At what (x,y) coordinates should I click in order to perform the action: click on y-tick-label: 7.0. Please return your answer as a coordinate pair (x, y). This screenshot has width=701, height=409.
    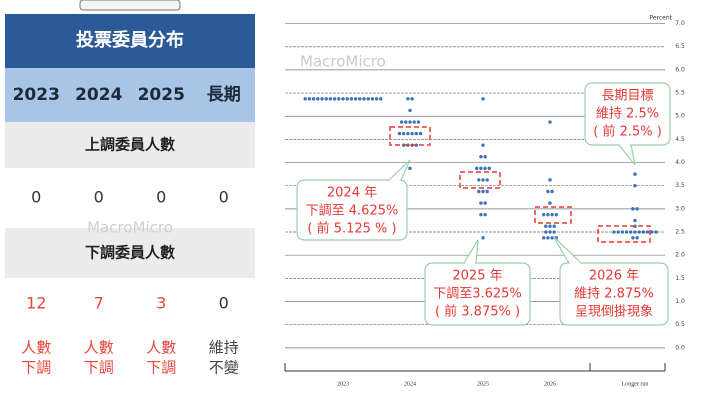
    Looking at the image, I should click on (680, 23).